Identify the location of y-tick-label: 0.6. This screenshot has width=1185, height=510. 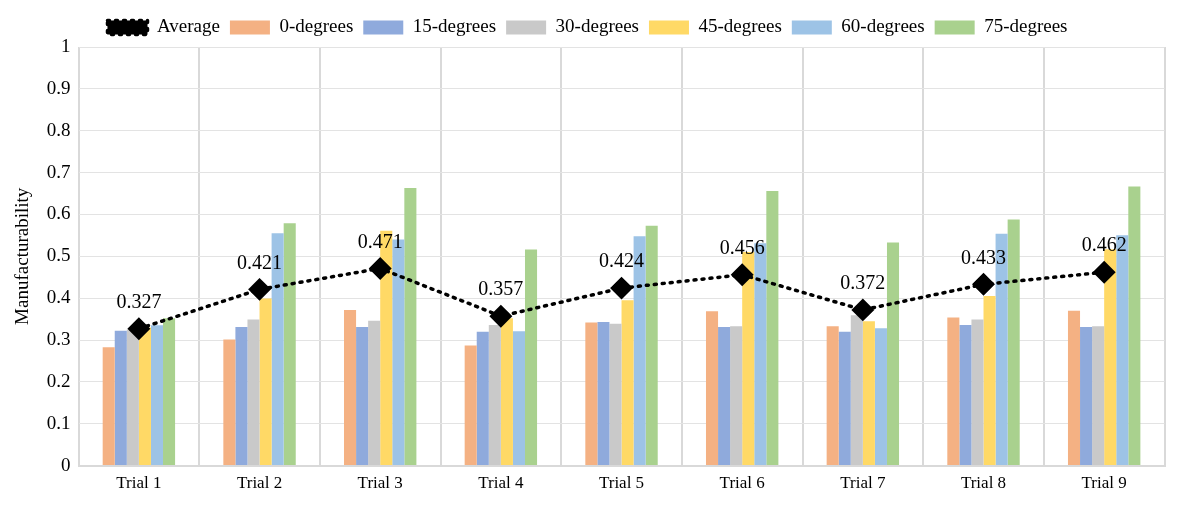
(58, 213).